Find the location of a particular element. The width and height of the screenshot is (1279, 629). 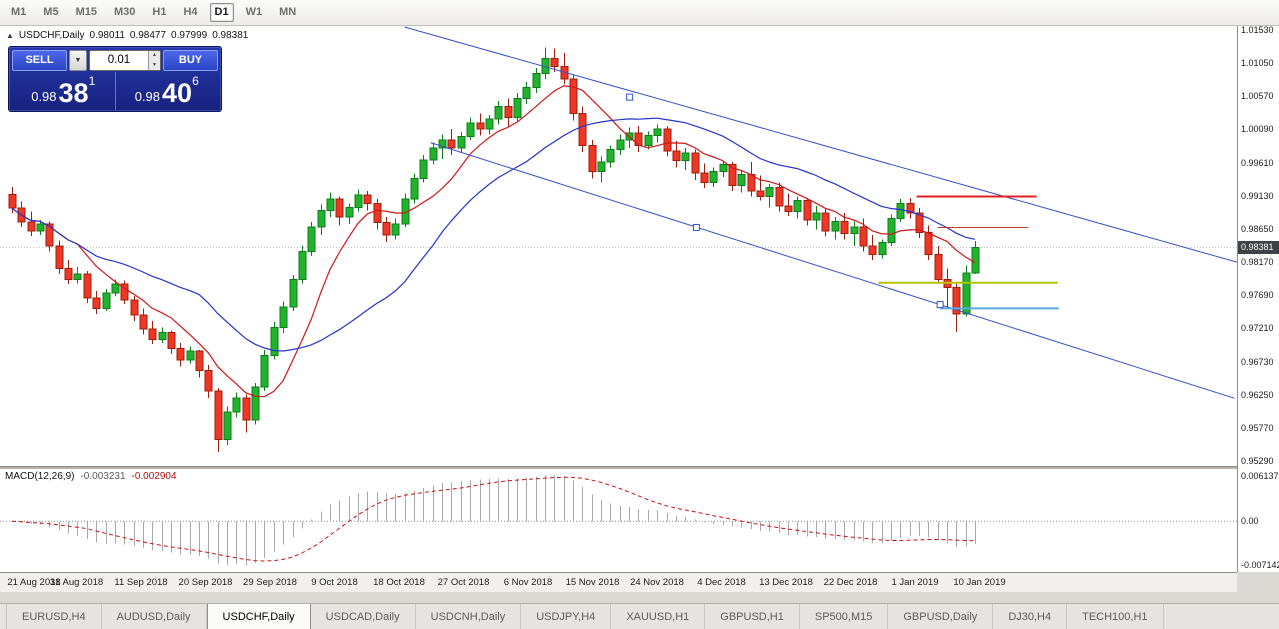

low-value: 0.97999 is located at coordinates (189, 35).